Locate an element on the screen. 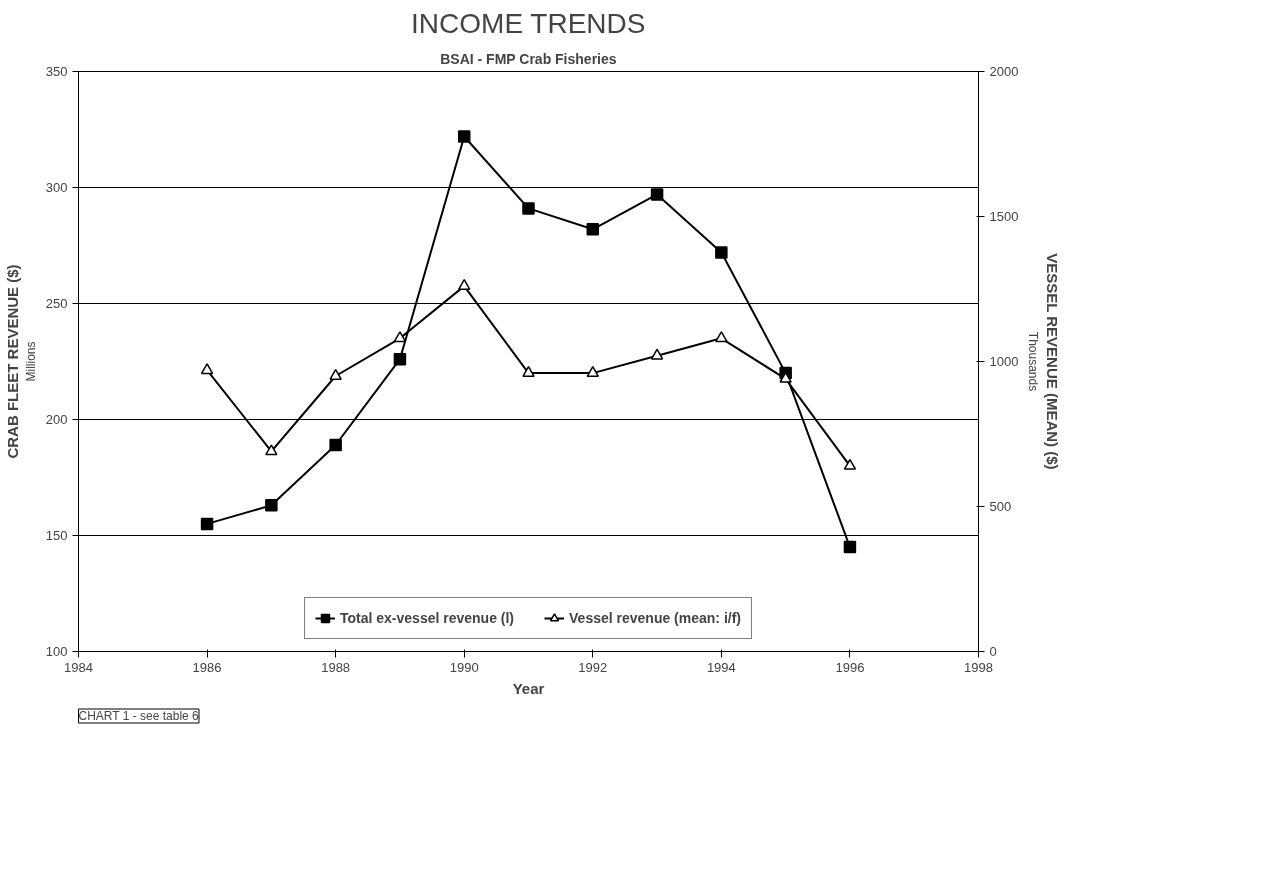 The width and height of the screenshot is (1266, 896). y-tick-label: 100 is located at coordinates (56, 651).